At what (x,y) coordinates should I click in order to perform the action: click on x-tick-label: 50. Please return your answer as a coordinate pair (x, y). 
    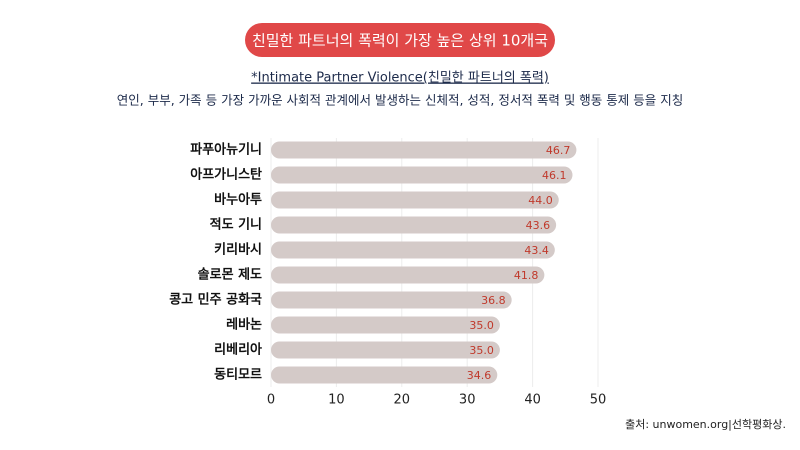
    Looking at the image, I should click on (598, 400).